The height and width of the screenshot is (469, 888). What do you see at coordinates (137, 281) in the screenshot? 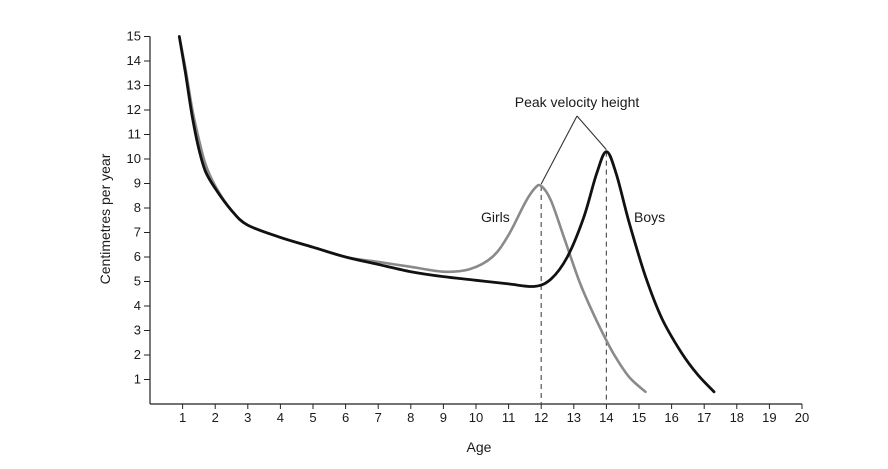
I see `y-tick-label-5: 5` at bounding box center [137, 281].